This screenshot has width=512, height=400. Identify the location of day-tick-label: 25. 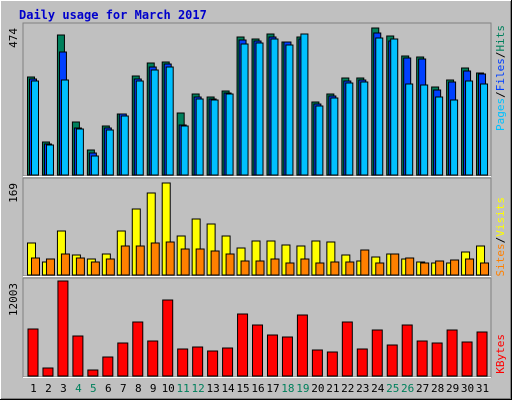
(392, 388).